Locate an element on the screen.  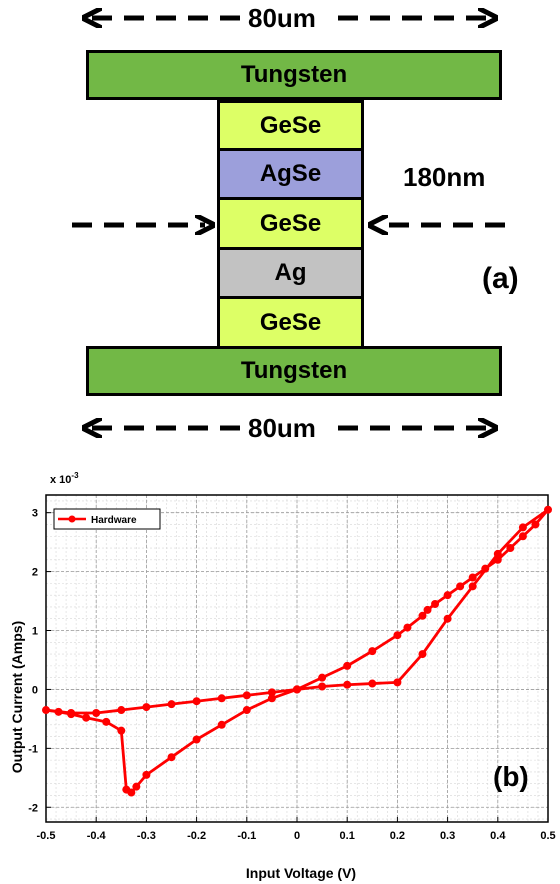
legend-marker is located at coordinates (72, 519).